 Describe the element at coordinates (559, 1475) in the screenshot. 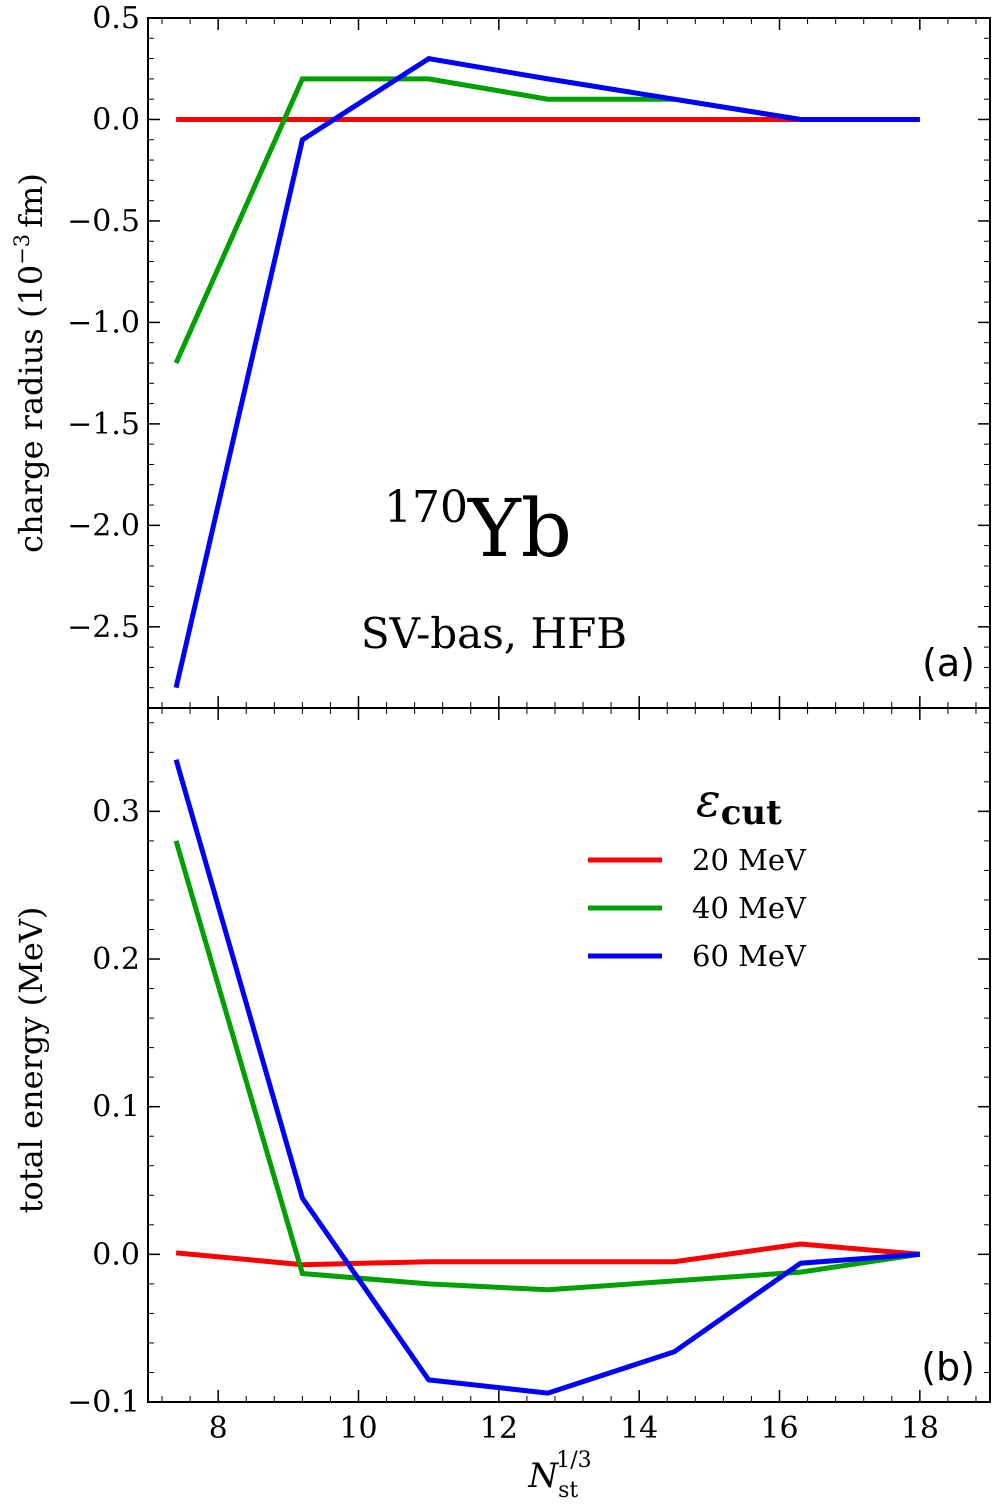

I see `panel-b-xlabel: Nst1/3` at that location.